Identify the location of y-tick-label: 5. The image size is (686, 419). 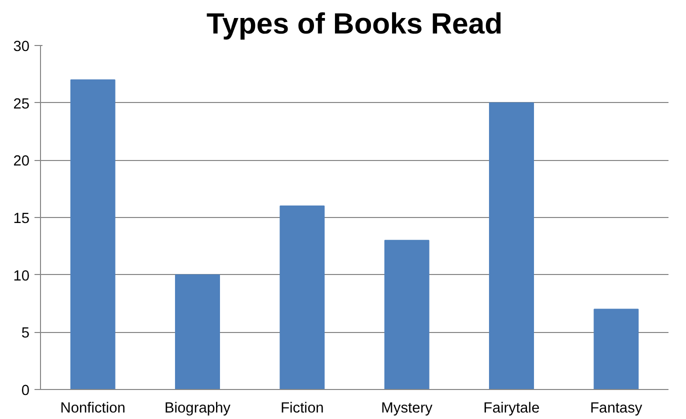
(25, 334).